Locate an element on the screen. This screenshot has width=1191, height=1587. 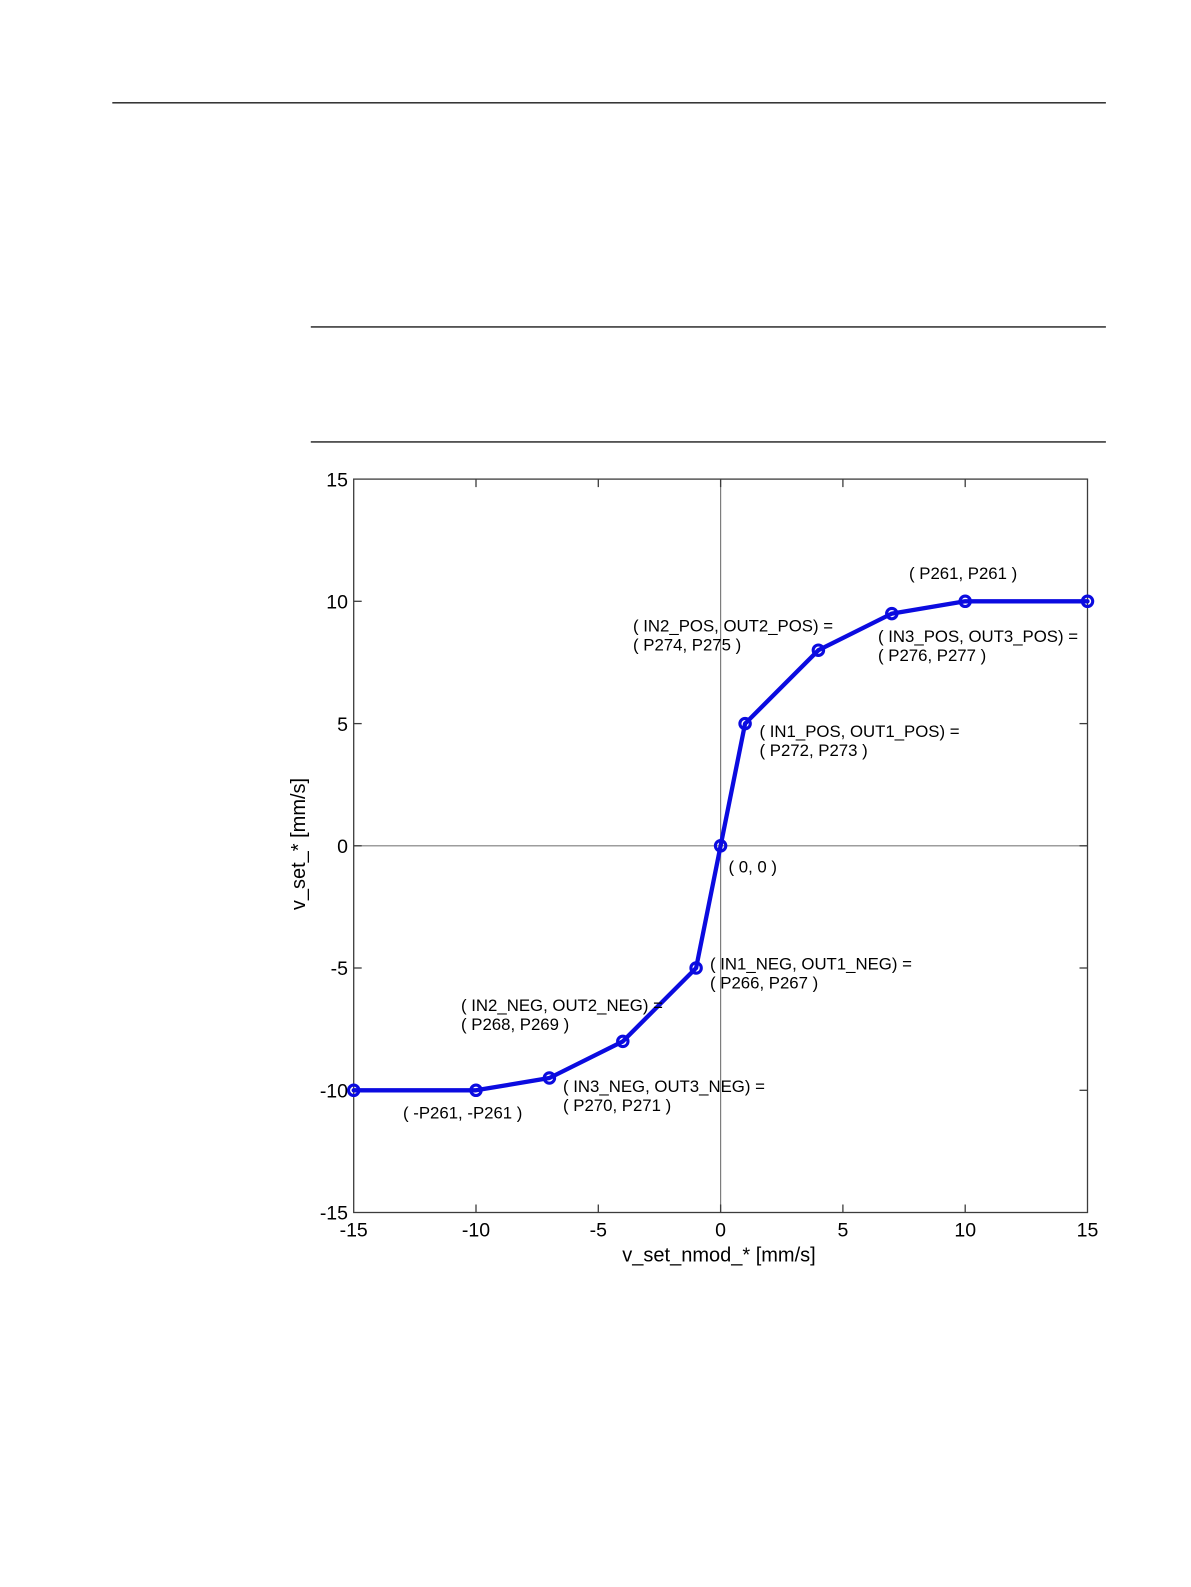
svg-text: ( P272, P273 ) is located at coordinates (814, 750).